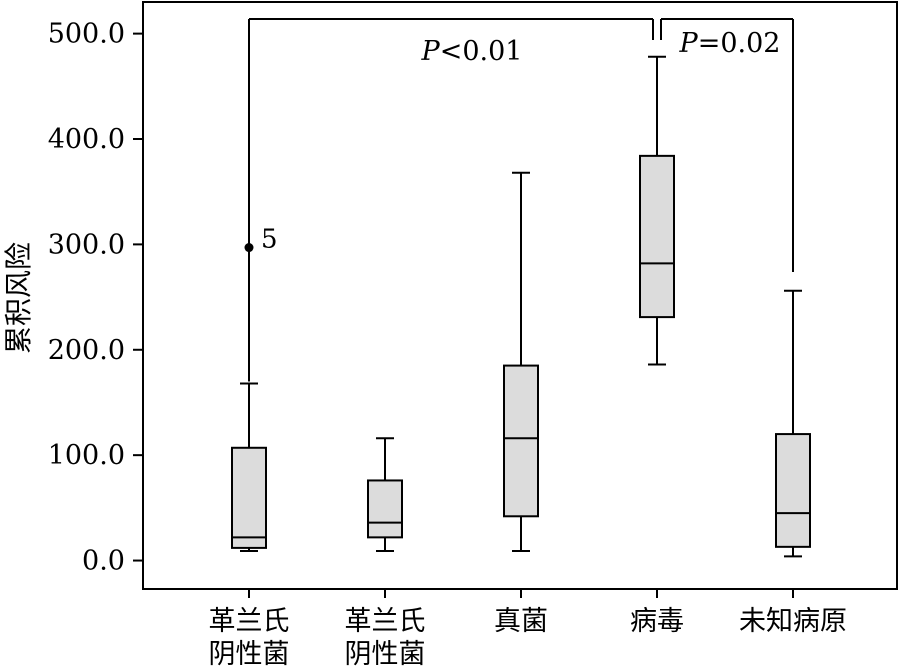 Image resolution: width=902 pixels, height=672 pixels. What do you see at coordinates (481, 51) in the screenshot?
I see `p-value: <0.01` at bounding box center [481, 51].